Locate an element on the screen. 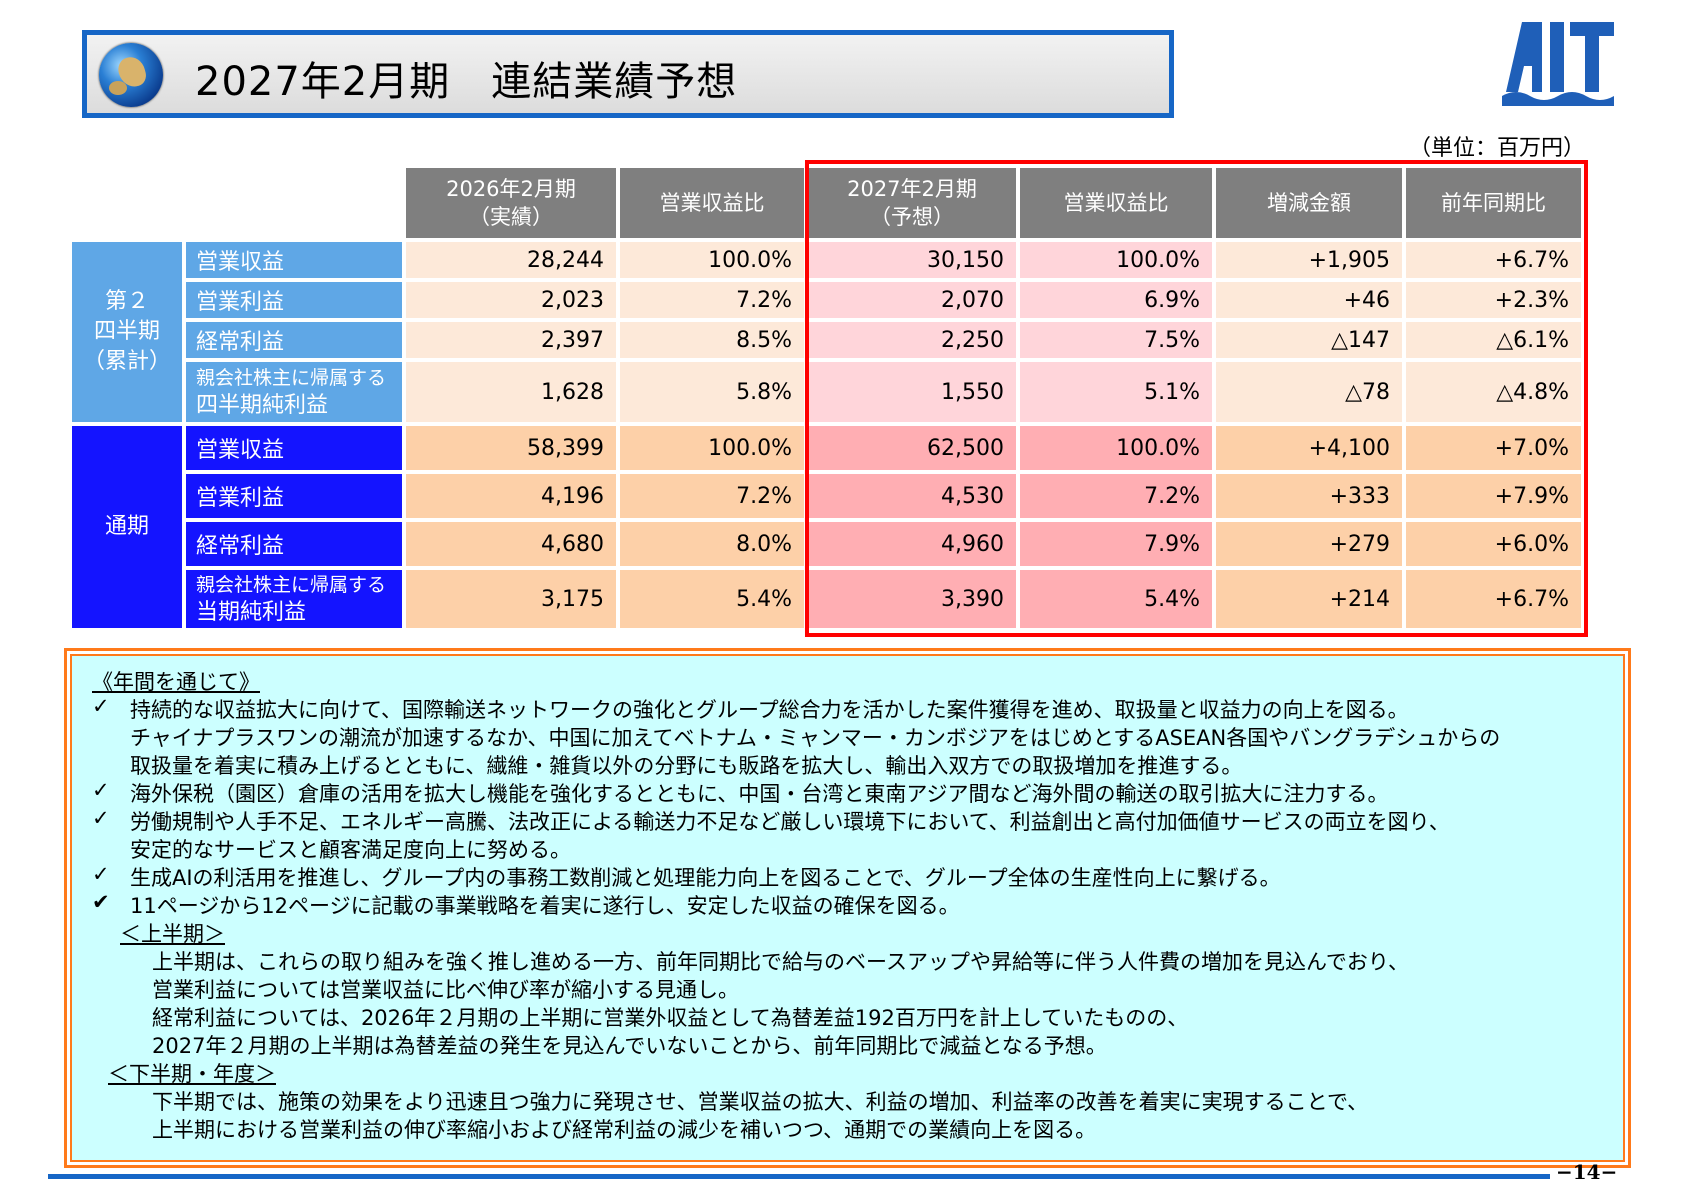 Image resolution: width=1683 pixels, height=1190 pixels. check-bold-icon: ✔ is located at coordinates (101, 902).